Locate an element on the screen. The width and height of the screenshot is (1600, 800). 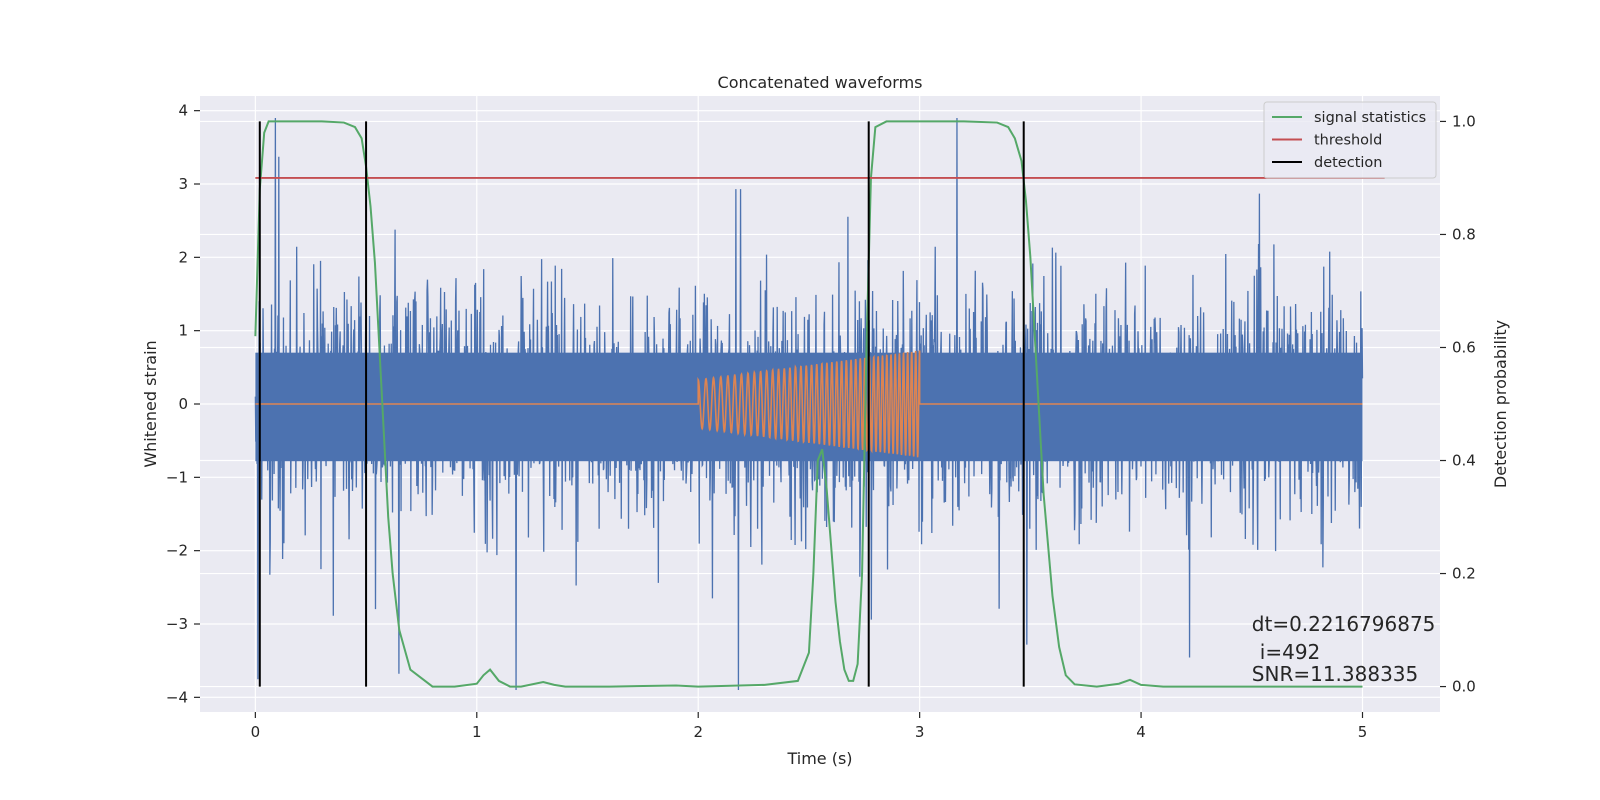
legend-entry-threshold: threshold is located at coordinates (1348, 141).